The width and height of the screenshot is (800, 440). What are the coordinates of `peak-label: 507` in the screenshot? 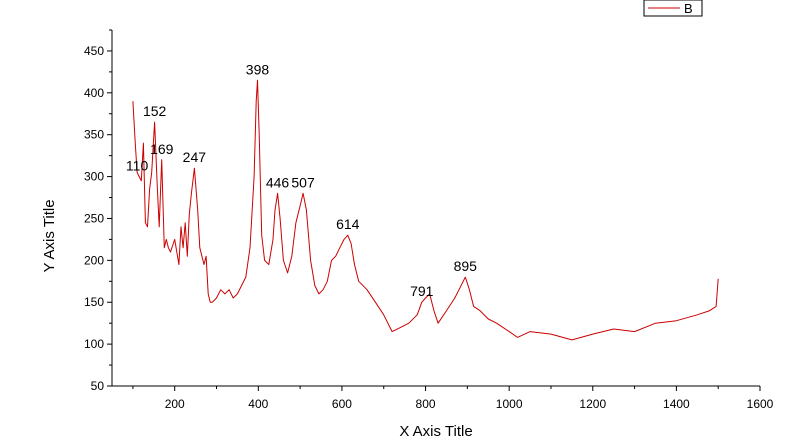 It's located at (303, 182).